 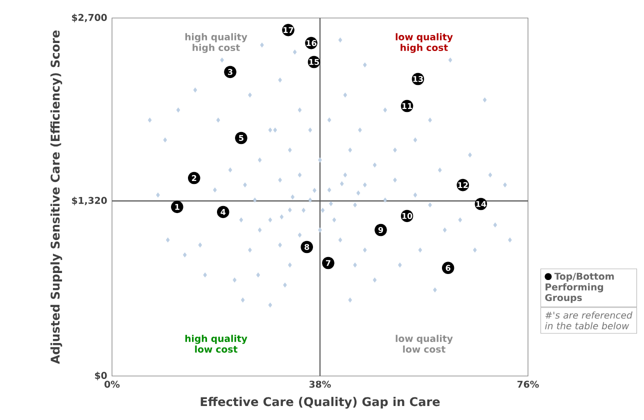 I want to click on annotation: 9, so click(x=381, y=230).